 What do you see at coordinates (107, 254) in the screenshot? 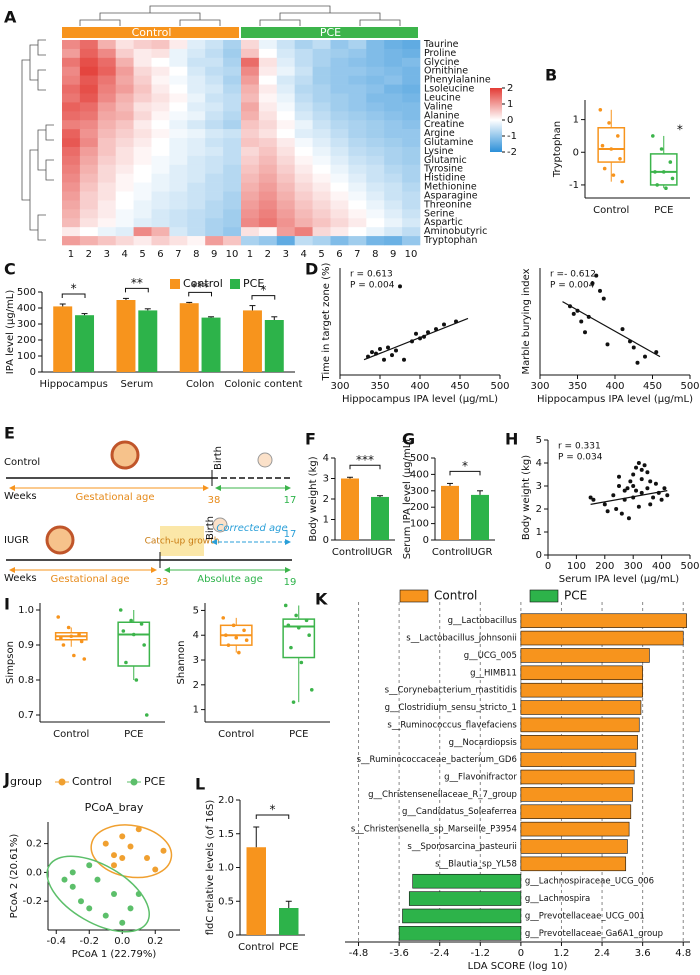
I see `column-label: 3` at bounding box center [107, 254].